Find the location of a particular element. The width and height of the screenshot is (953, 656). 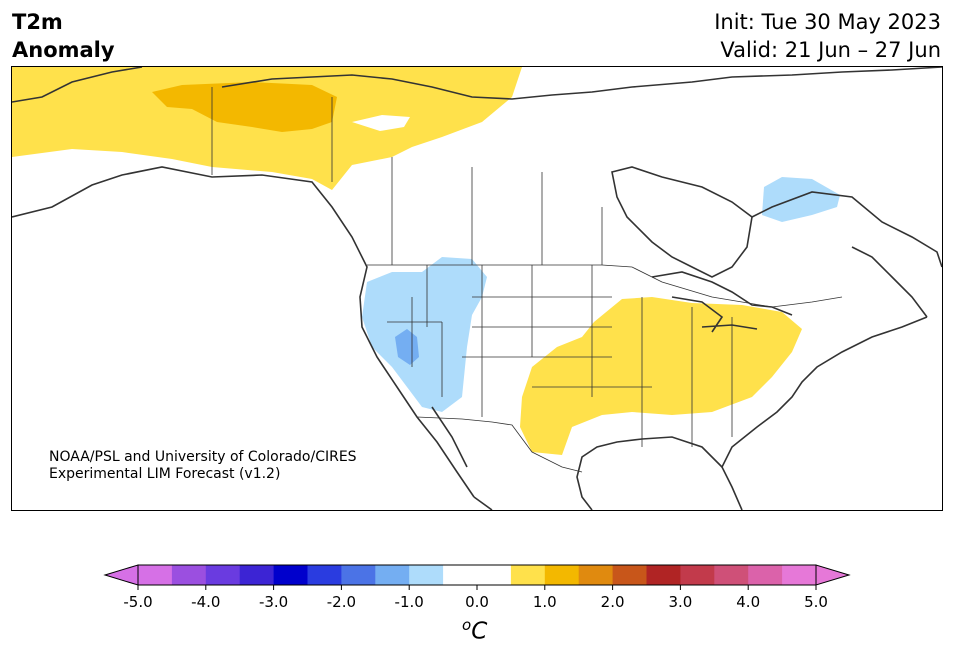

colorbar-tick-label: -1.0 is located at coordinates (409, 602).